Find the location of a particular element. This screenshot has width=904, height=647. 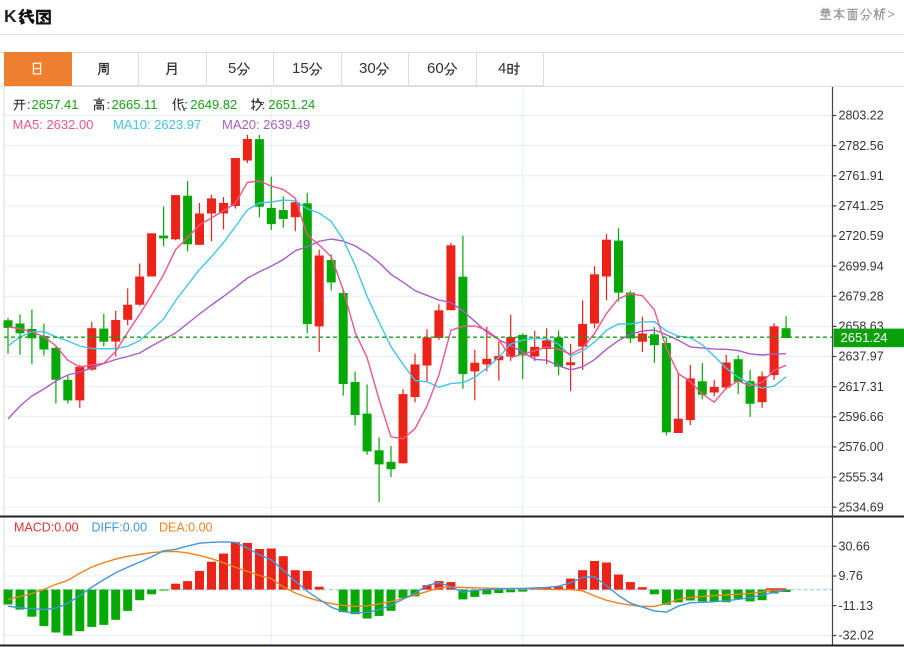

svg-text: 2679.28 is located at coordinates (861, 297).